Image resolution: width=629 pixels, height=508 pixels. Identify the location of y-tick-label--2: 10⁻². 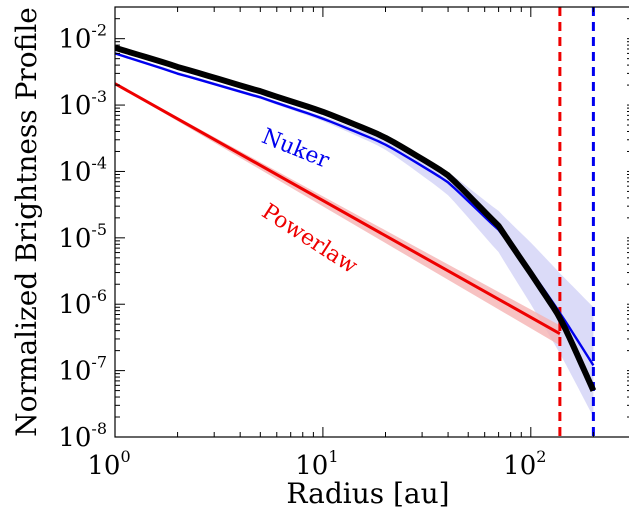
(82, 38).